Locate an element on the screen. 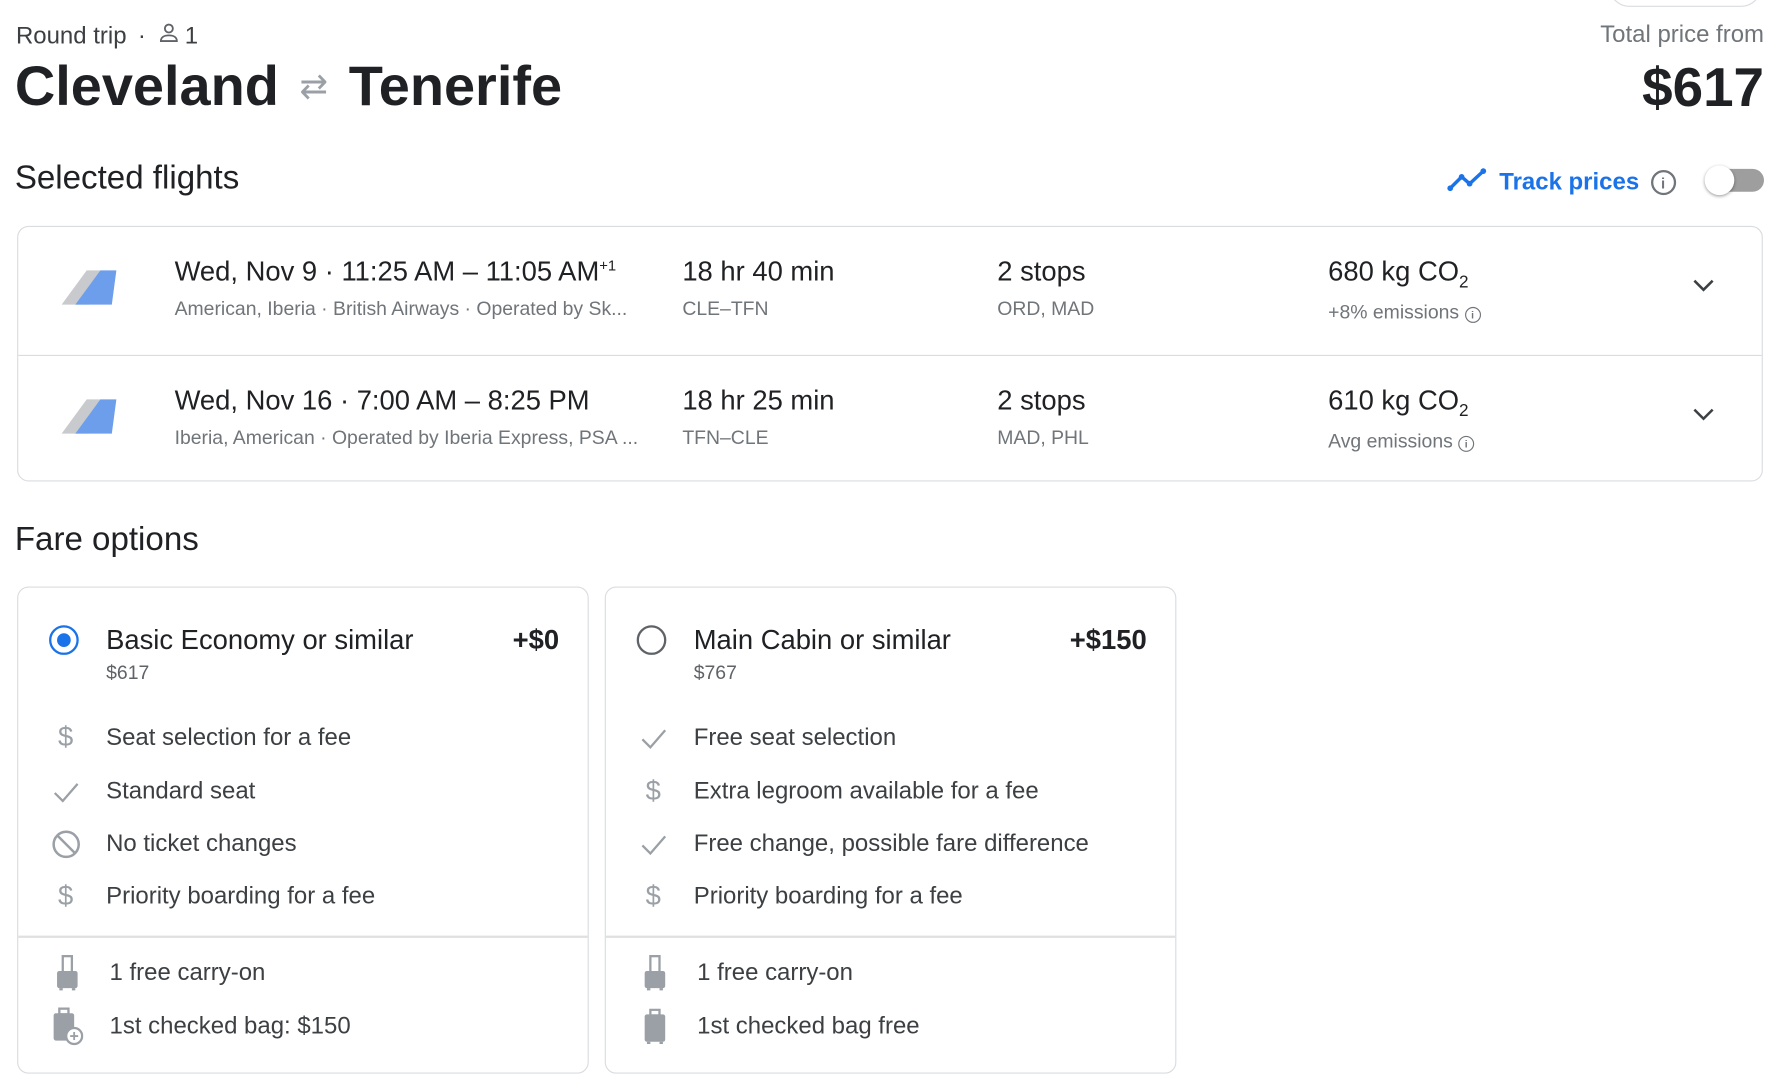 This screenshot has height=1090, width=1780. emissions-note: Avg emissions i is located at coordinates (1401, 441).